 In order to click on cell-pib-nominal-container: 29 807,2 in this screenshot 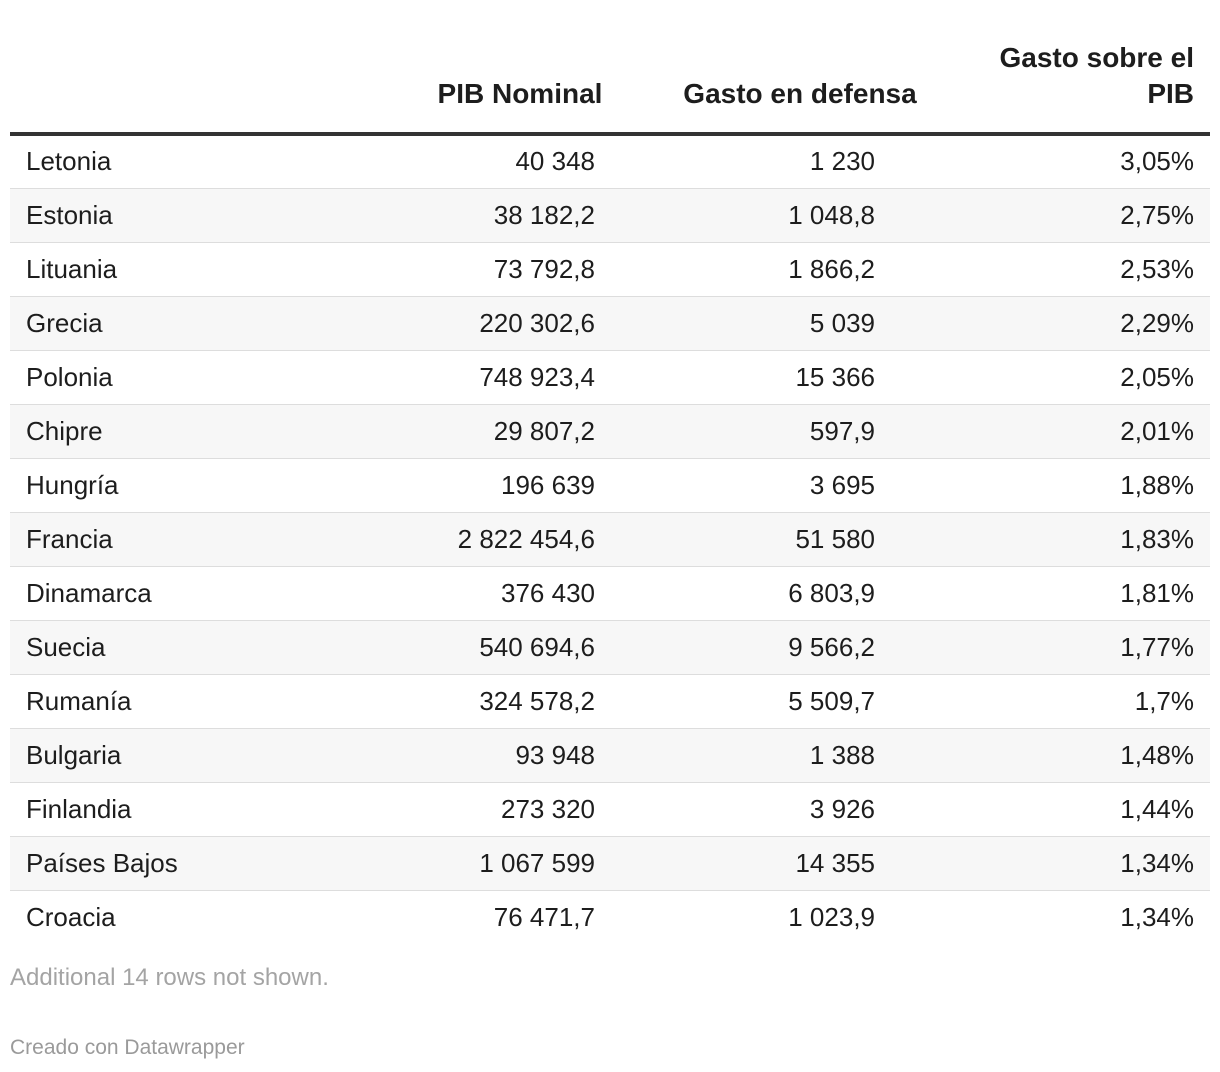, I will do `click(520, 431)`.